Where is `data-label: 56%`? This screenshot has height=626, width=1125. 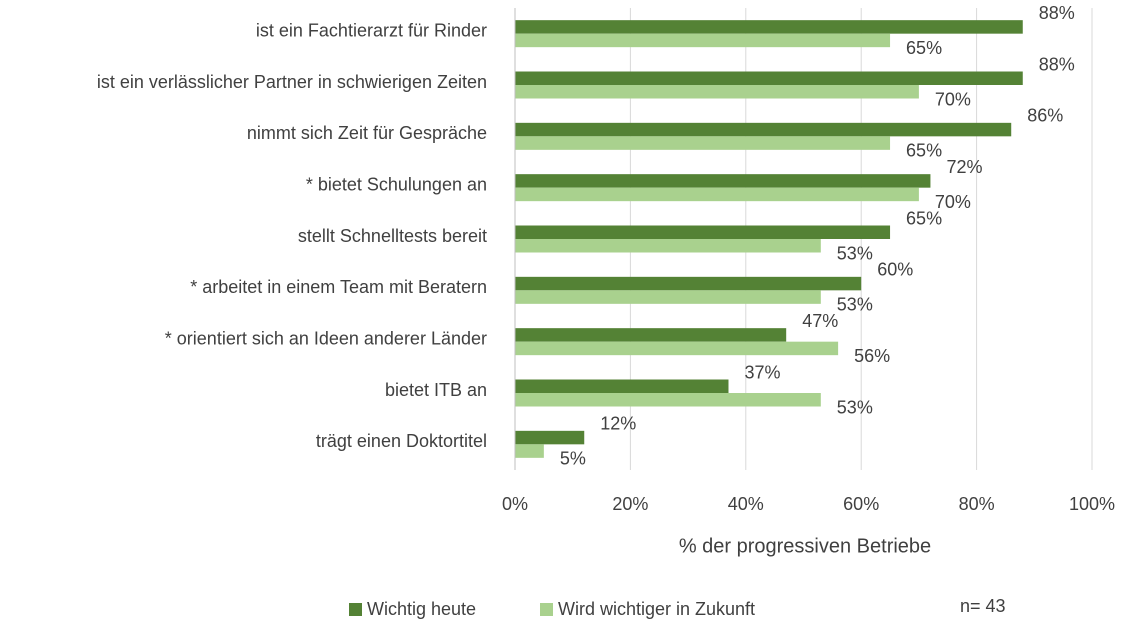
data-label: 56% is located at coordinates (872, 356).